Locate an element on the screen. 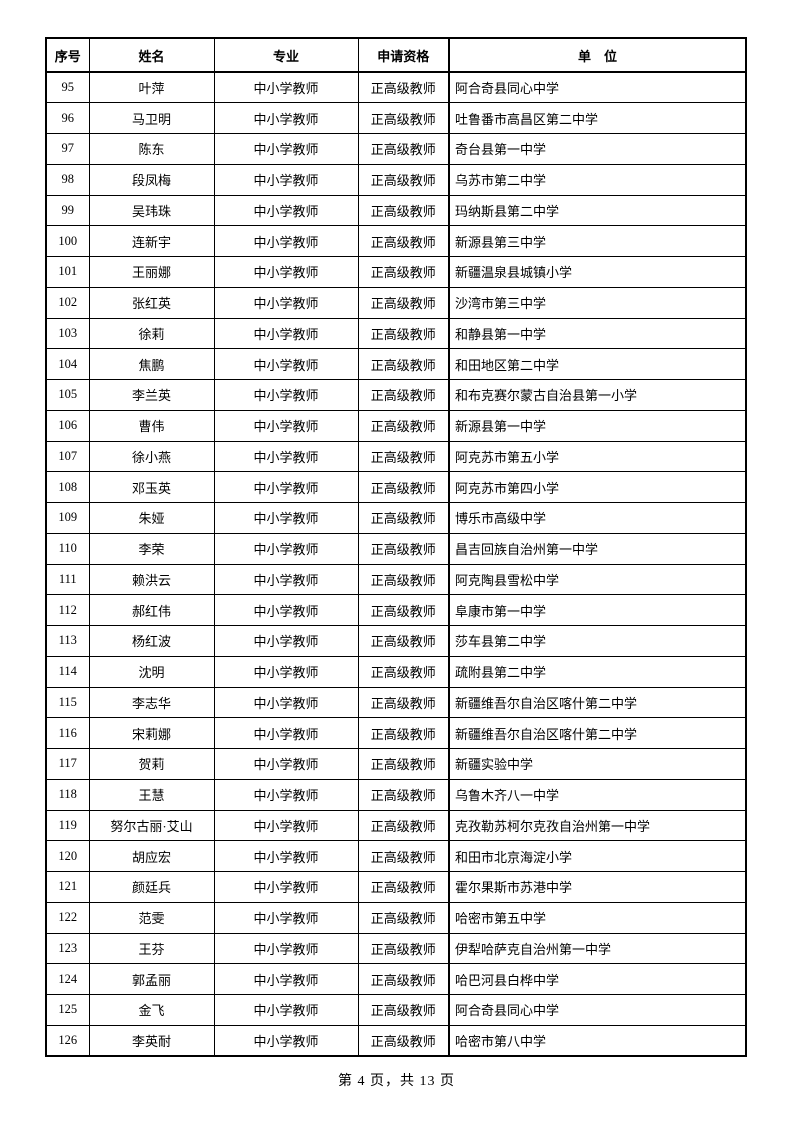 The width and height of the screenshot is (793, 1122). table-row: 99 吴玮珠 中小学教师 正高级教师 玛纳斯县第二中学 is located at coordinates (396, 210).